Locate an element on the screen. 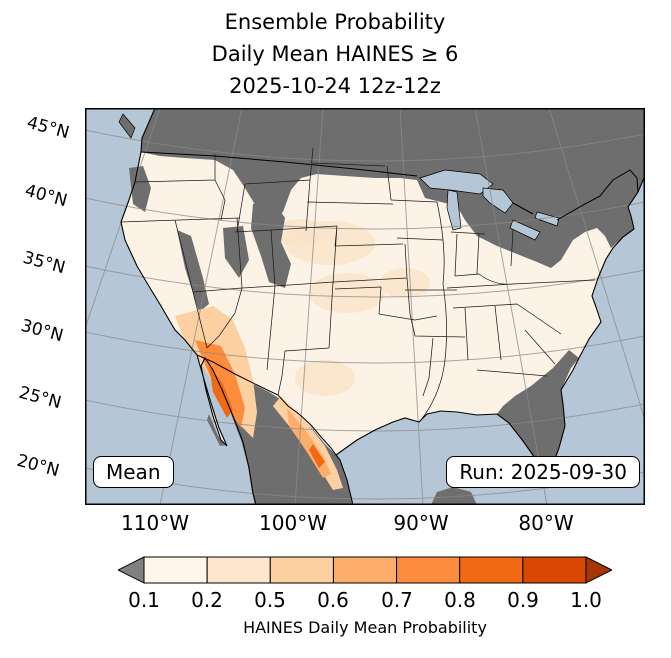 The width and height of the screenshot is (671, 658). mean-annotation-box: Mean is located at coordinates (133, 472).